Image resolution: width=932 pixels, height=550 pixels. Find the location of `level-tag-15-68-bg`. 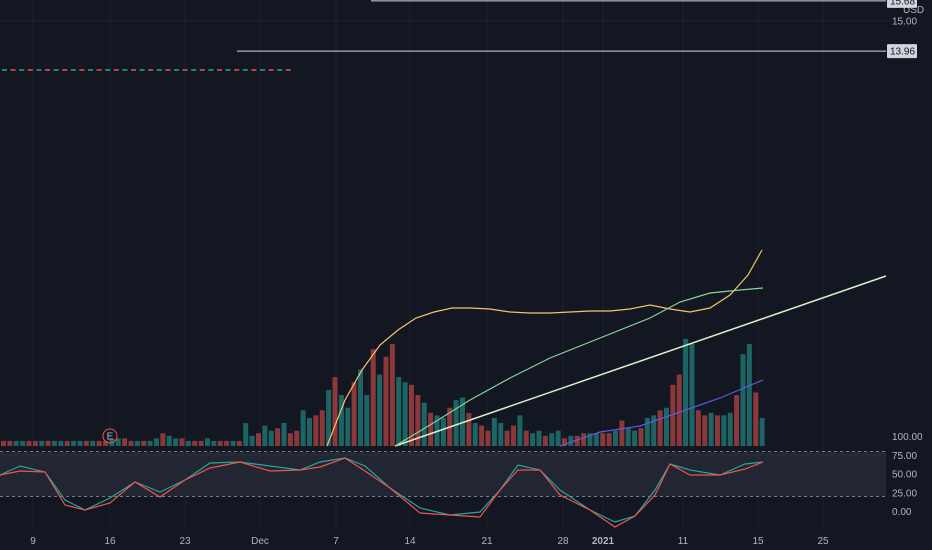

level-tag-15-68-bg is located at coordinates (902, 4).